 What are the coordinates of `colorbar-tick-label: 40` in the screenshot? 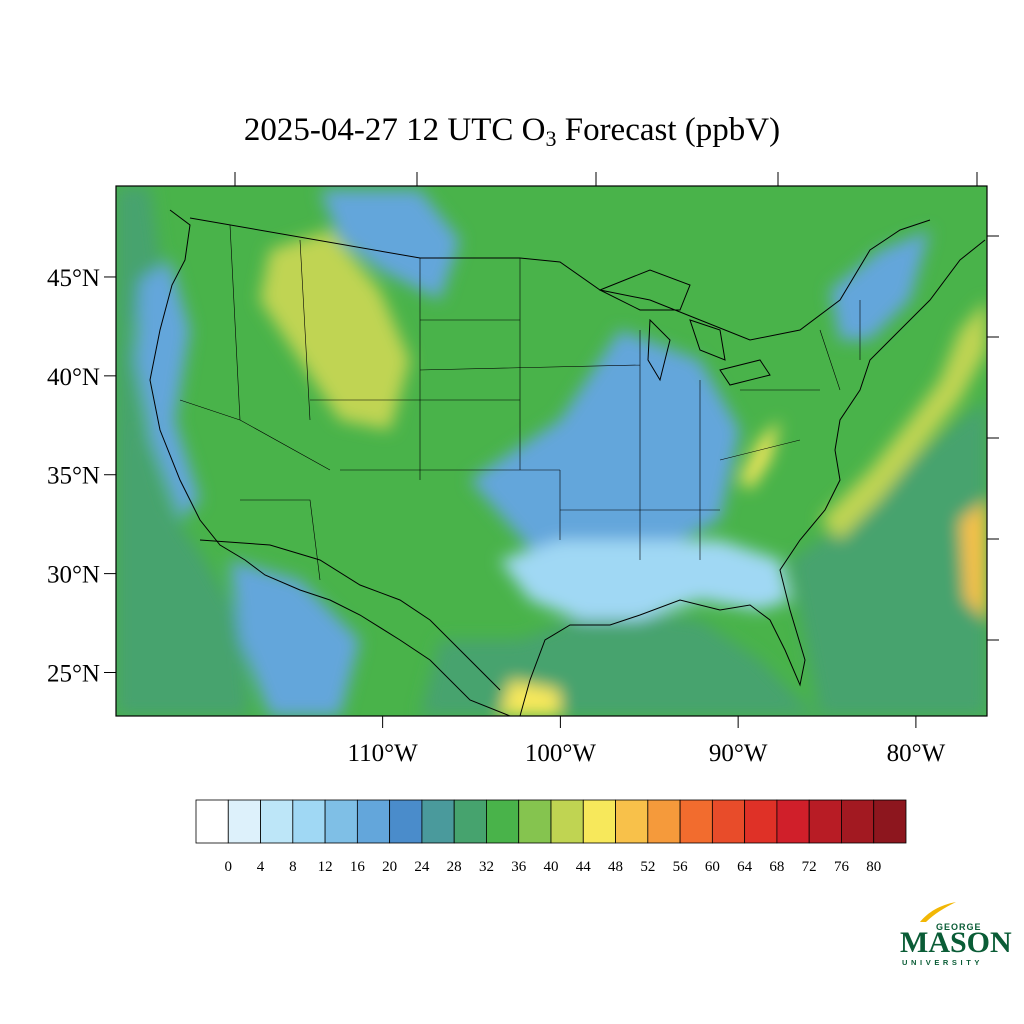 It's located at (551, 867).